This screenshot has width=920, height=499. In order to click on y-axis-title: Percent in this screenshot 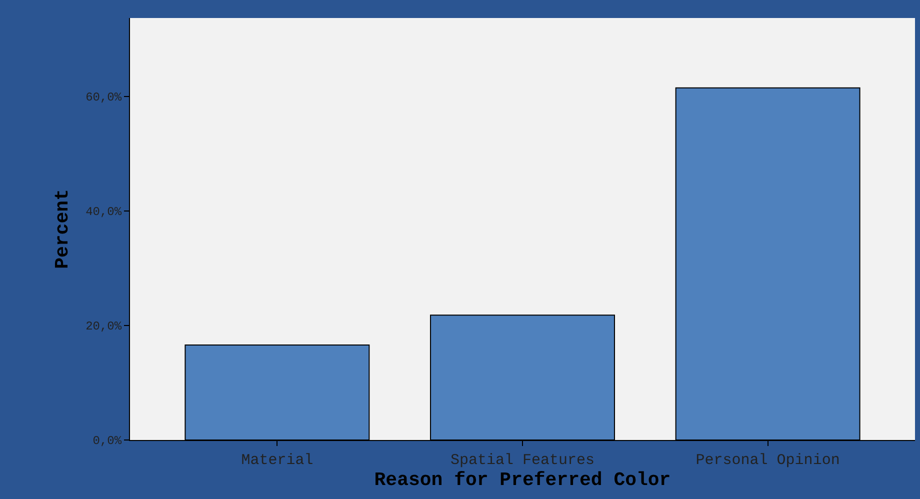, I will do `click(62, 229)`.